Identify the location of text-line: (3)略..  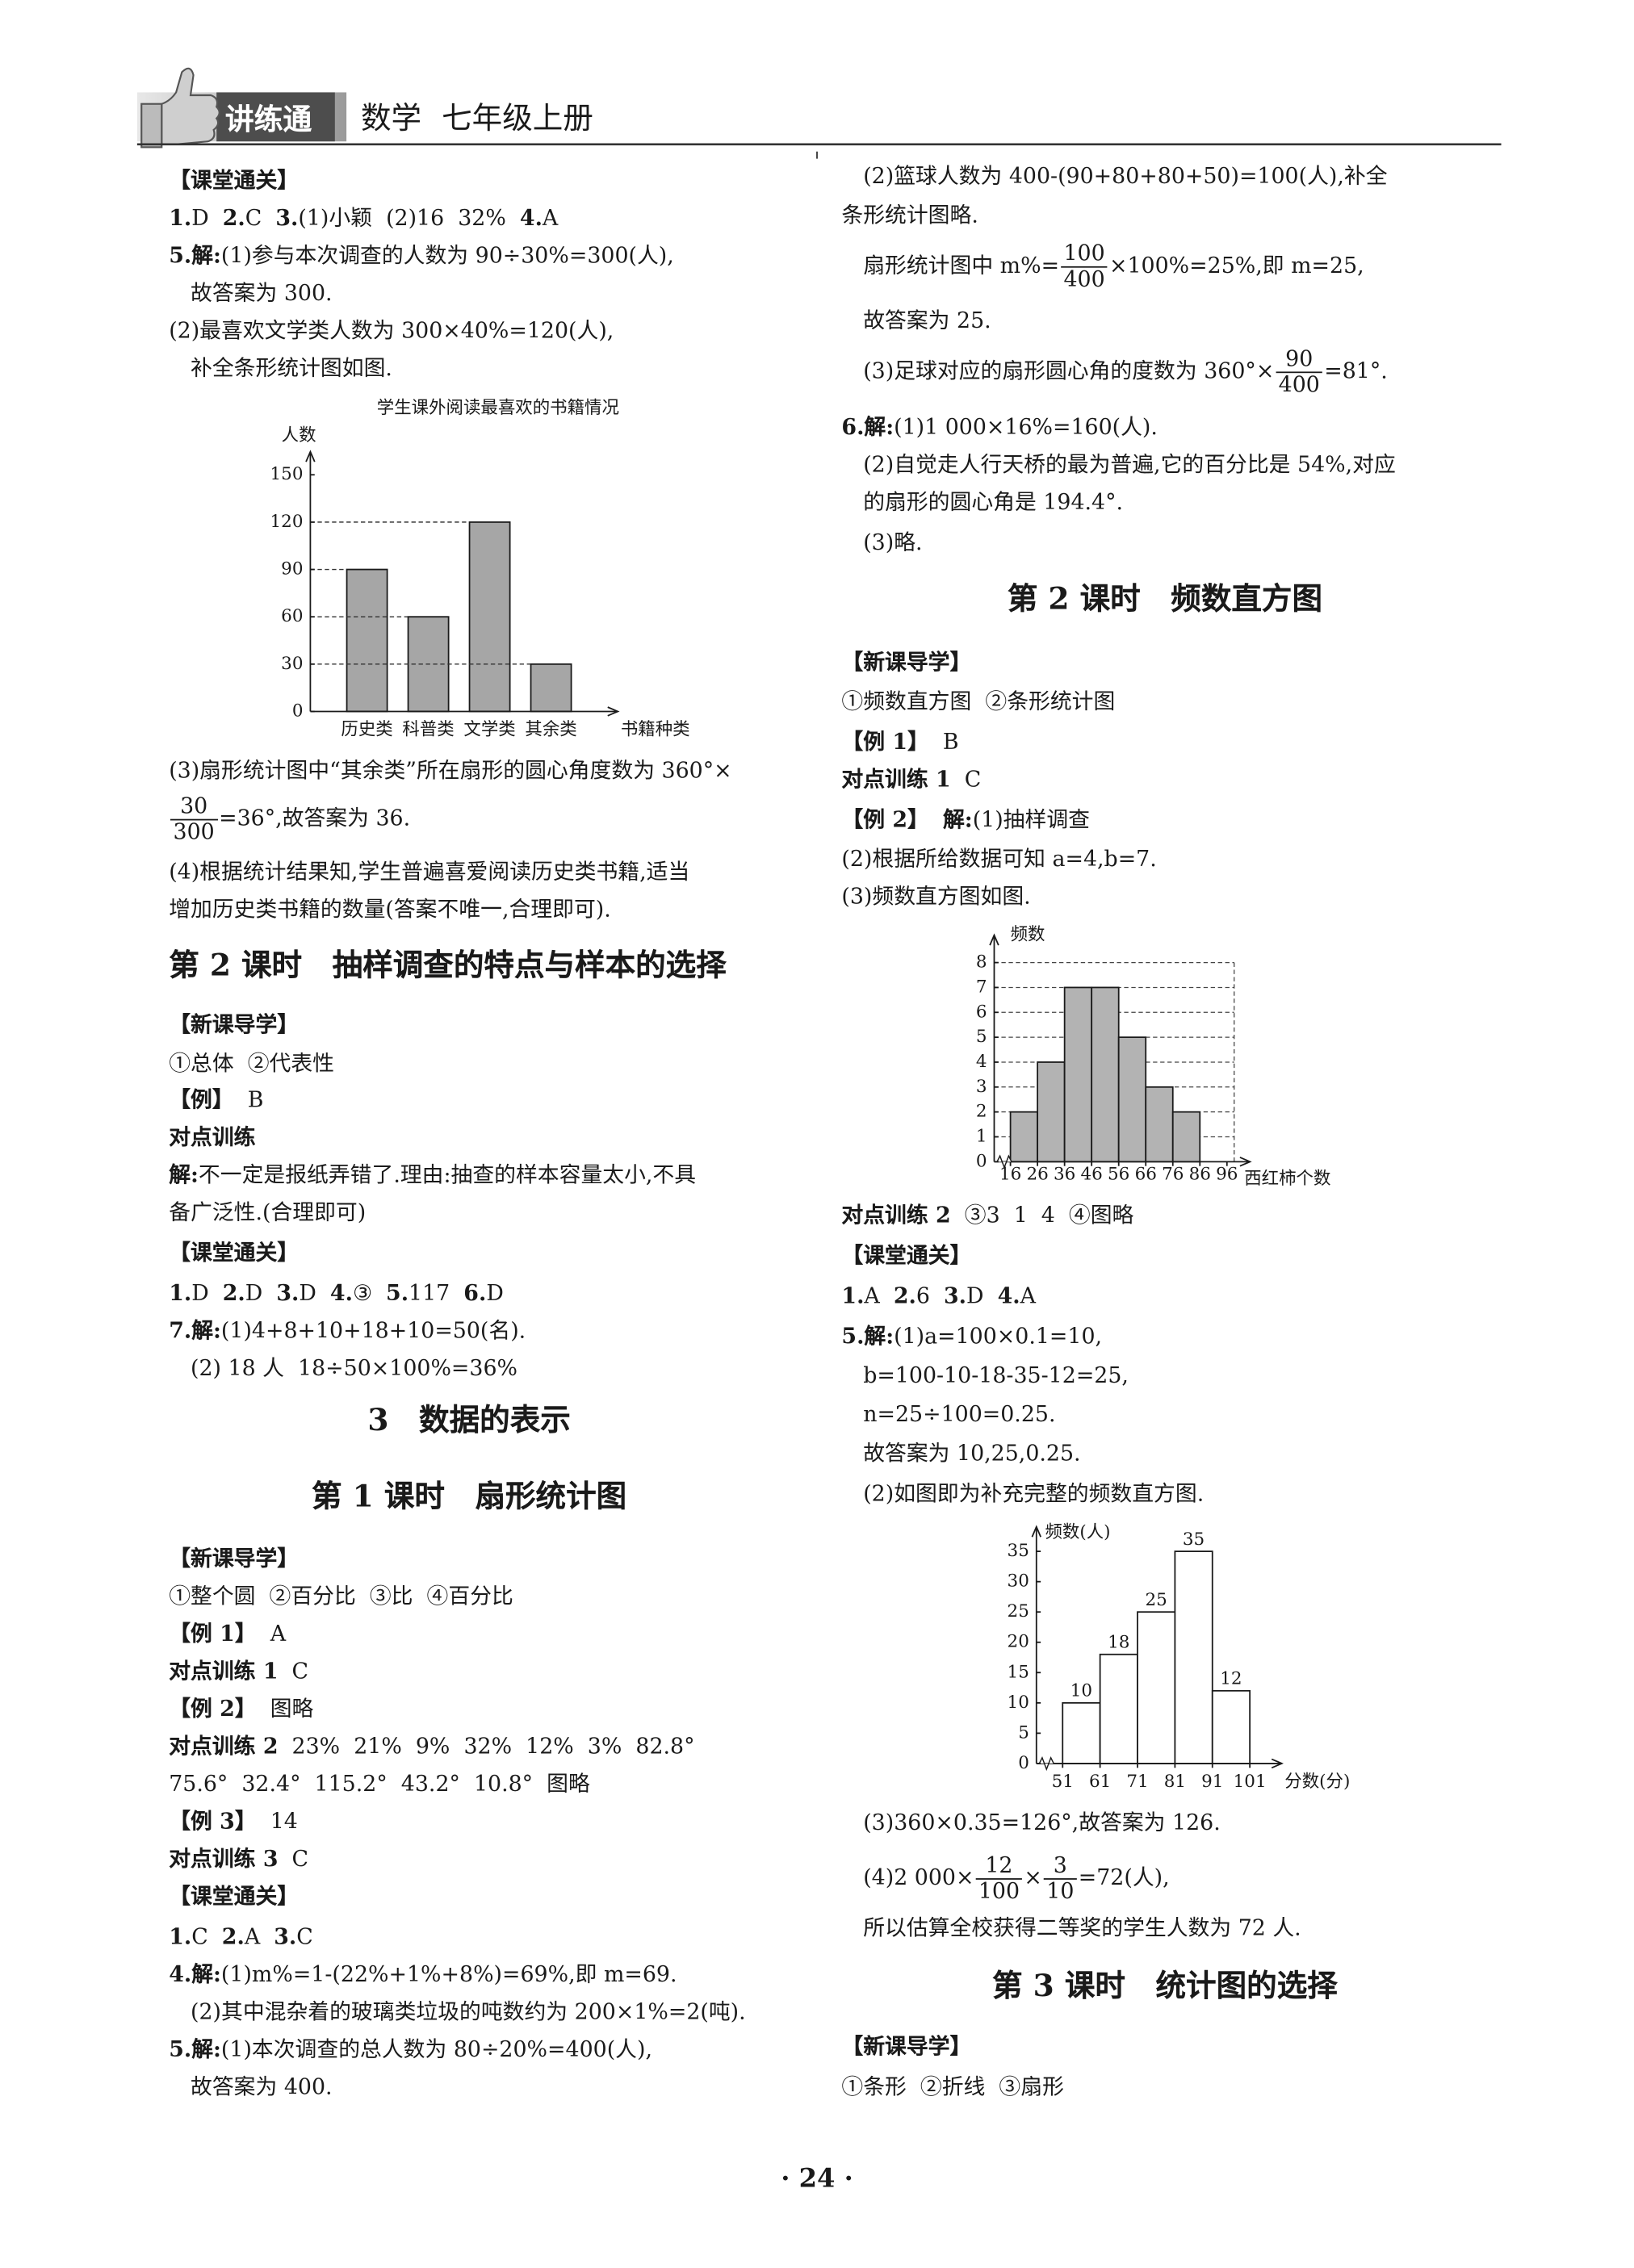
(893, 543).